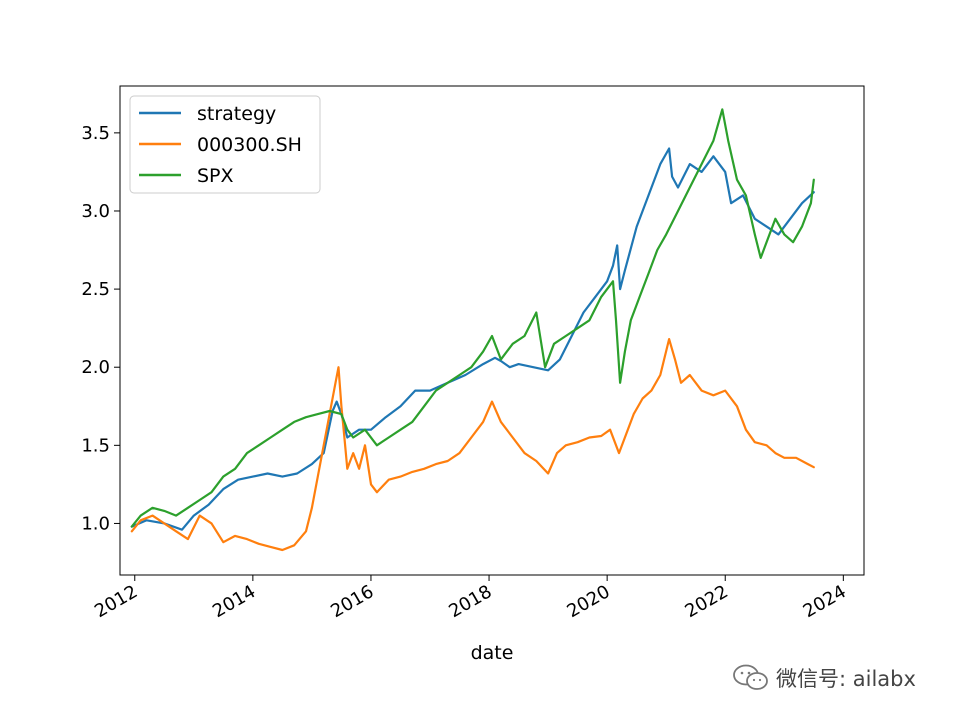 The image size is (960, 720). I want to click on wechat-icon, so click(750, 677).